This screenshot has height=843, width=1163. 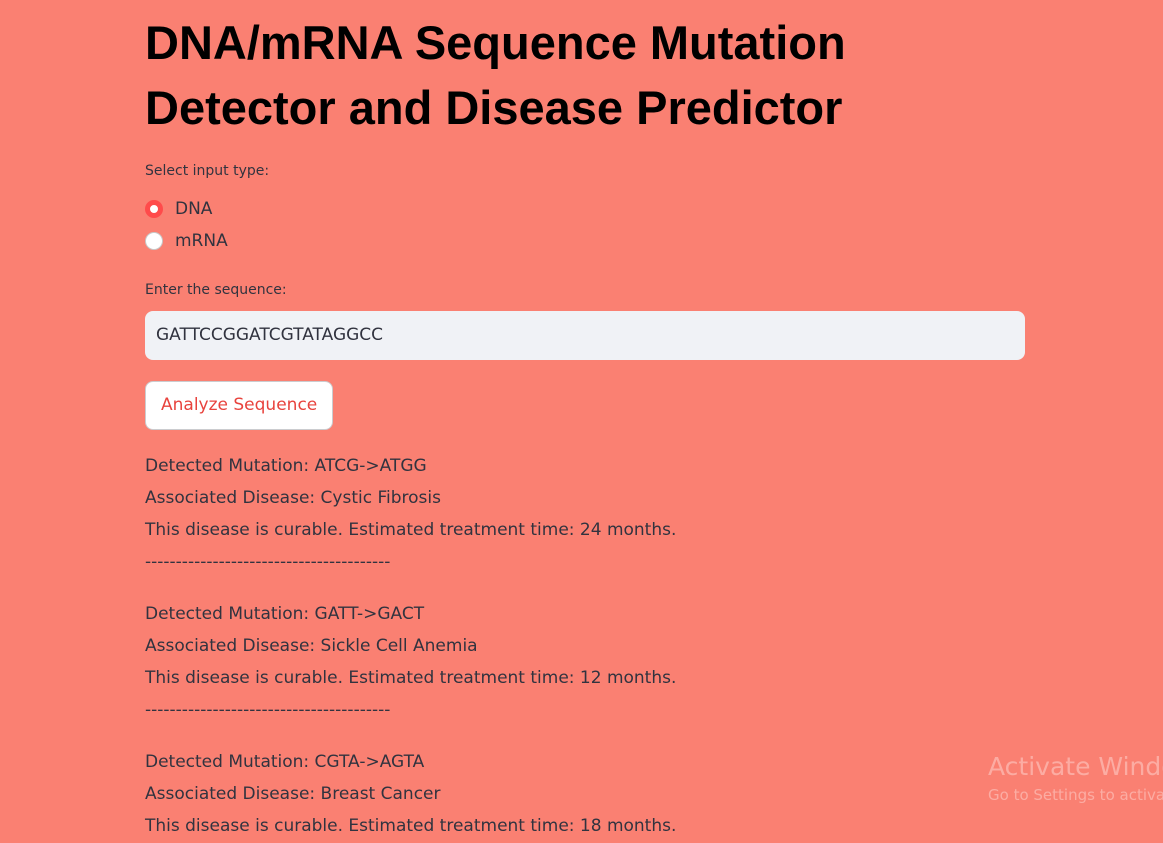 What do you see at coordinates (201, 241) in the screenshot?
I see `radio-text: mRNA` at bounding box center [201, 241].